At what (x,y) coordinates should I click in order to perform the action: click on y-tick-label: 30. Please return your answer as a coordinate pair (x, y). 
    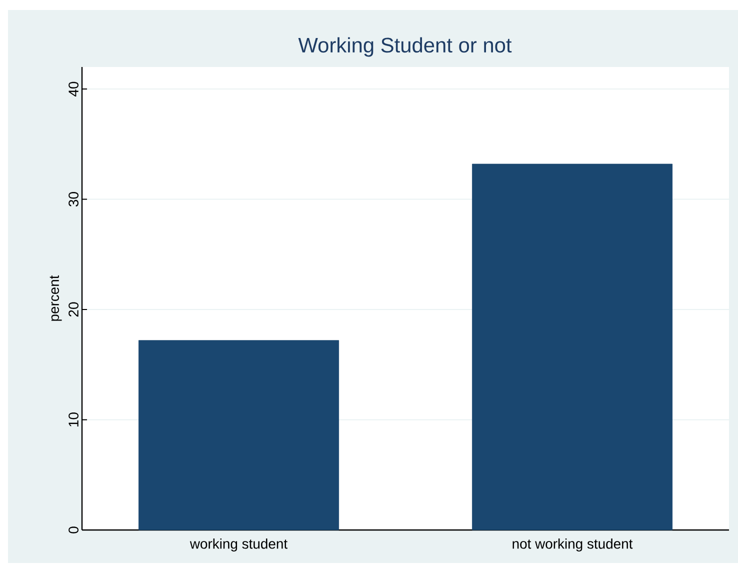
    Looking at the image, I should click on (73, 199).